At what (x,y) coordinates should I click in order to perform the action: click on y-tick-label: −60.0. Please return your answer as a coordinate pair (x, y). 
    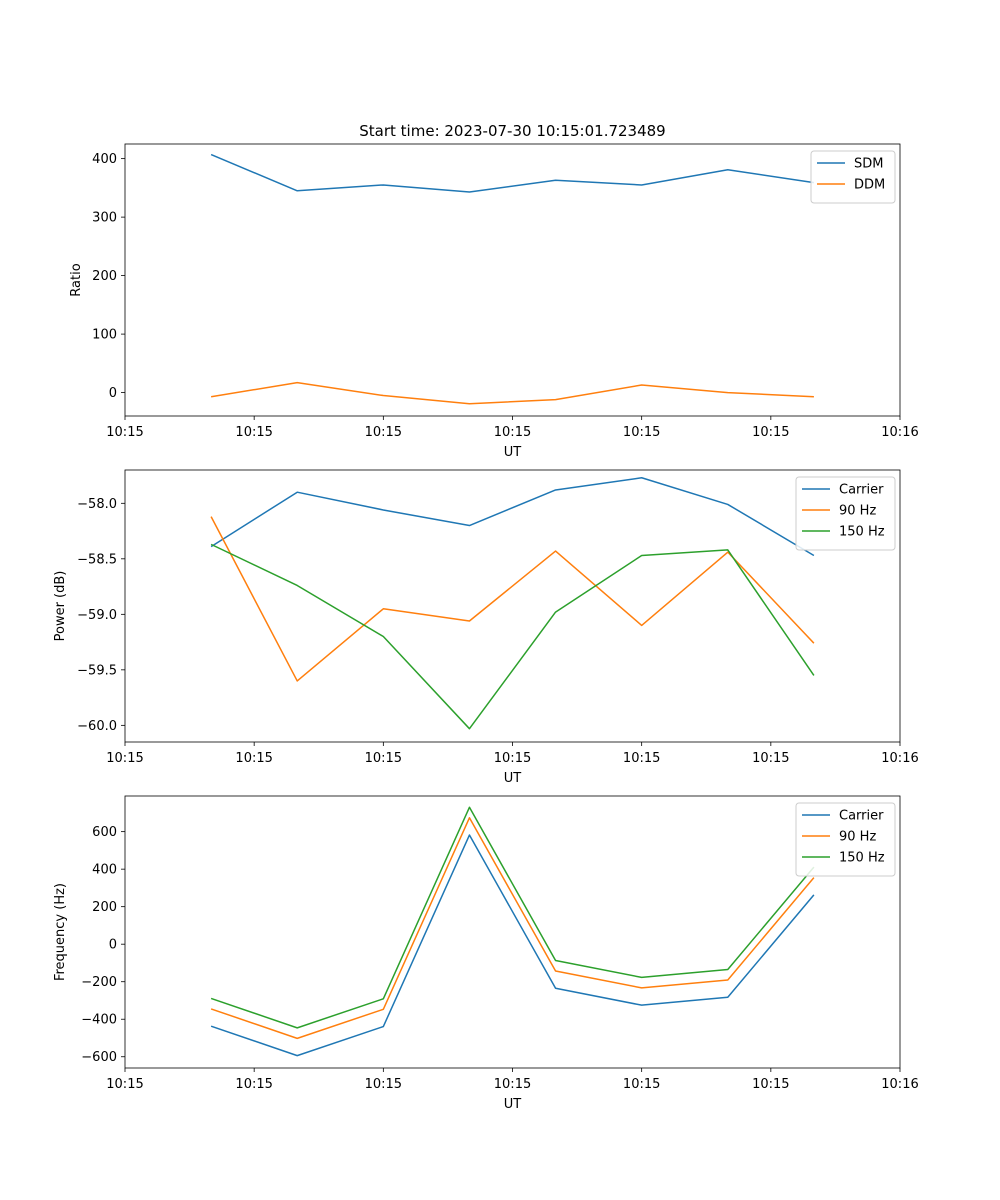
    Looking at the image, I should click on (97, 726).